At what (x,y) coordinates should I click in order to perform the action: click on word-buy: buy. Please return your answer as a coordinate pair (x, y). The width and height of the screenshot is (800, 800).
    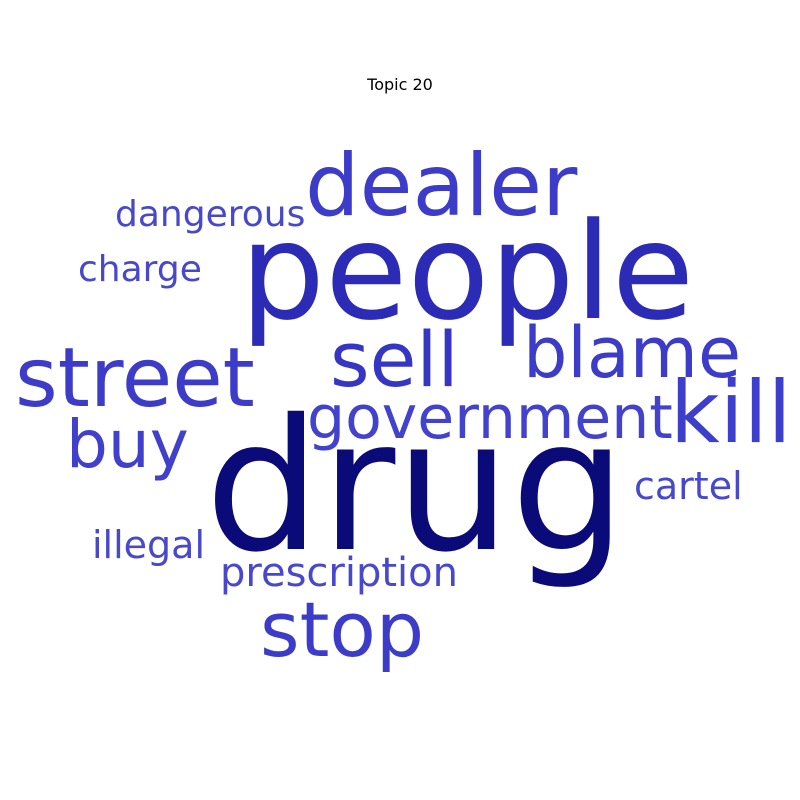
    Looking at the image, I should click on (127, 444).